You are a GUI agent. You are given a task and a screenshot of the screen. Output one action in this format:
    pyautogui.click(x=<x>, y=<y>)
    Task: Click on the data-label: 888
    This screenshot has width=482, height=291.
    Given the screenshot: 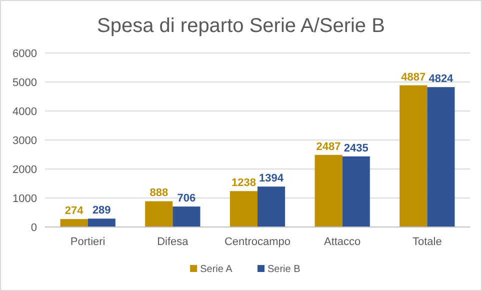 What is the action you would take?
    pyautogui.click(x=159, y=193)
    